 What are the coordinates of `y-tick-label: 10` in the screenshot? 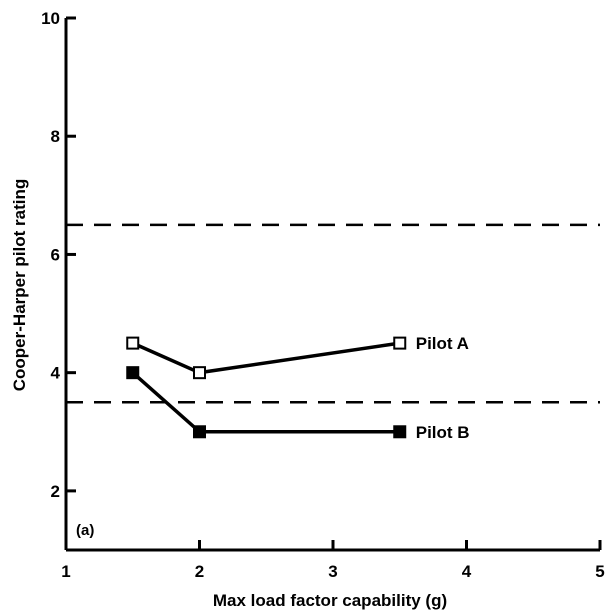 It's located at (50, 18).